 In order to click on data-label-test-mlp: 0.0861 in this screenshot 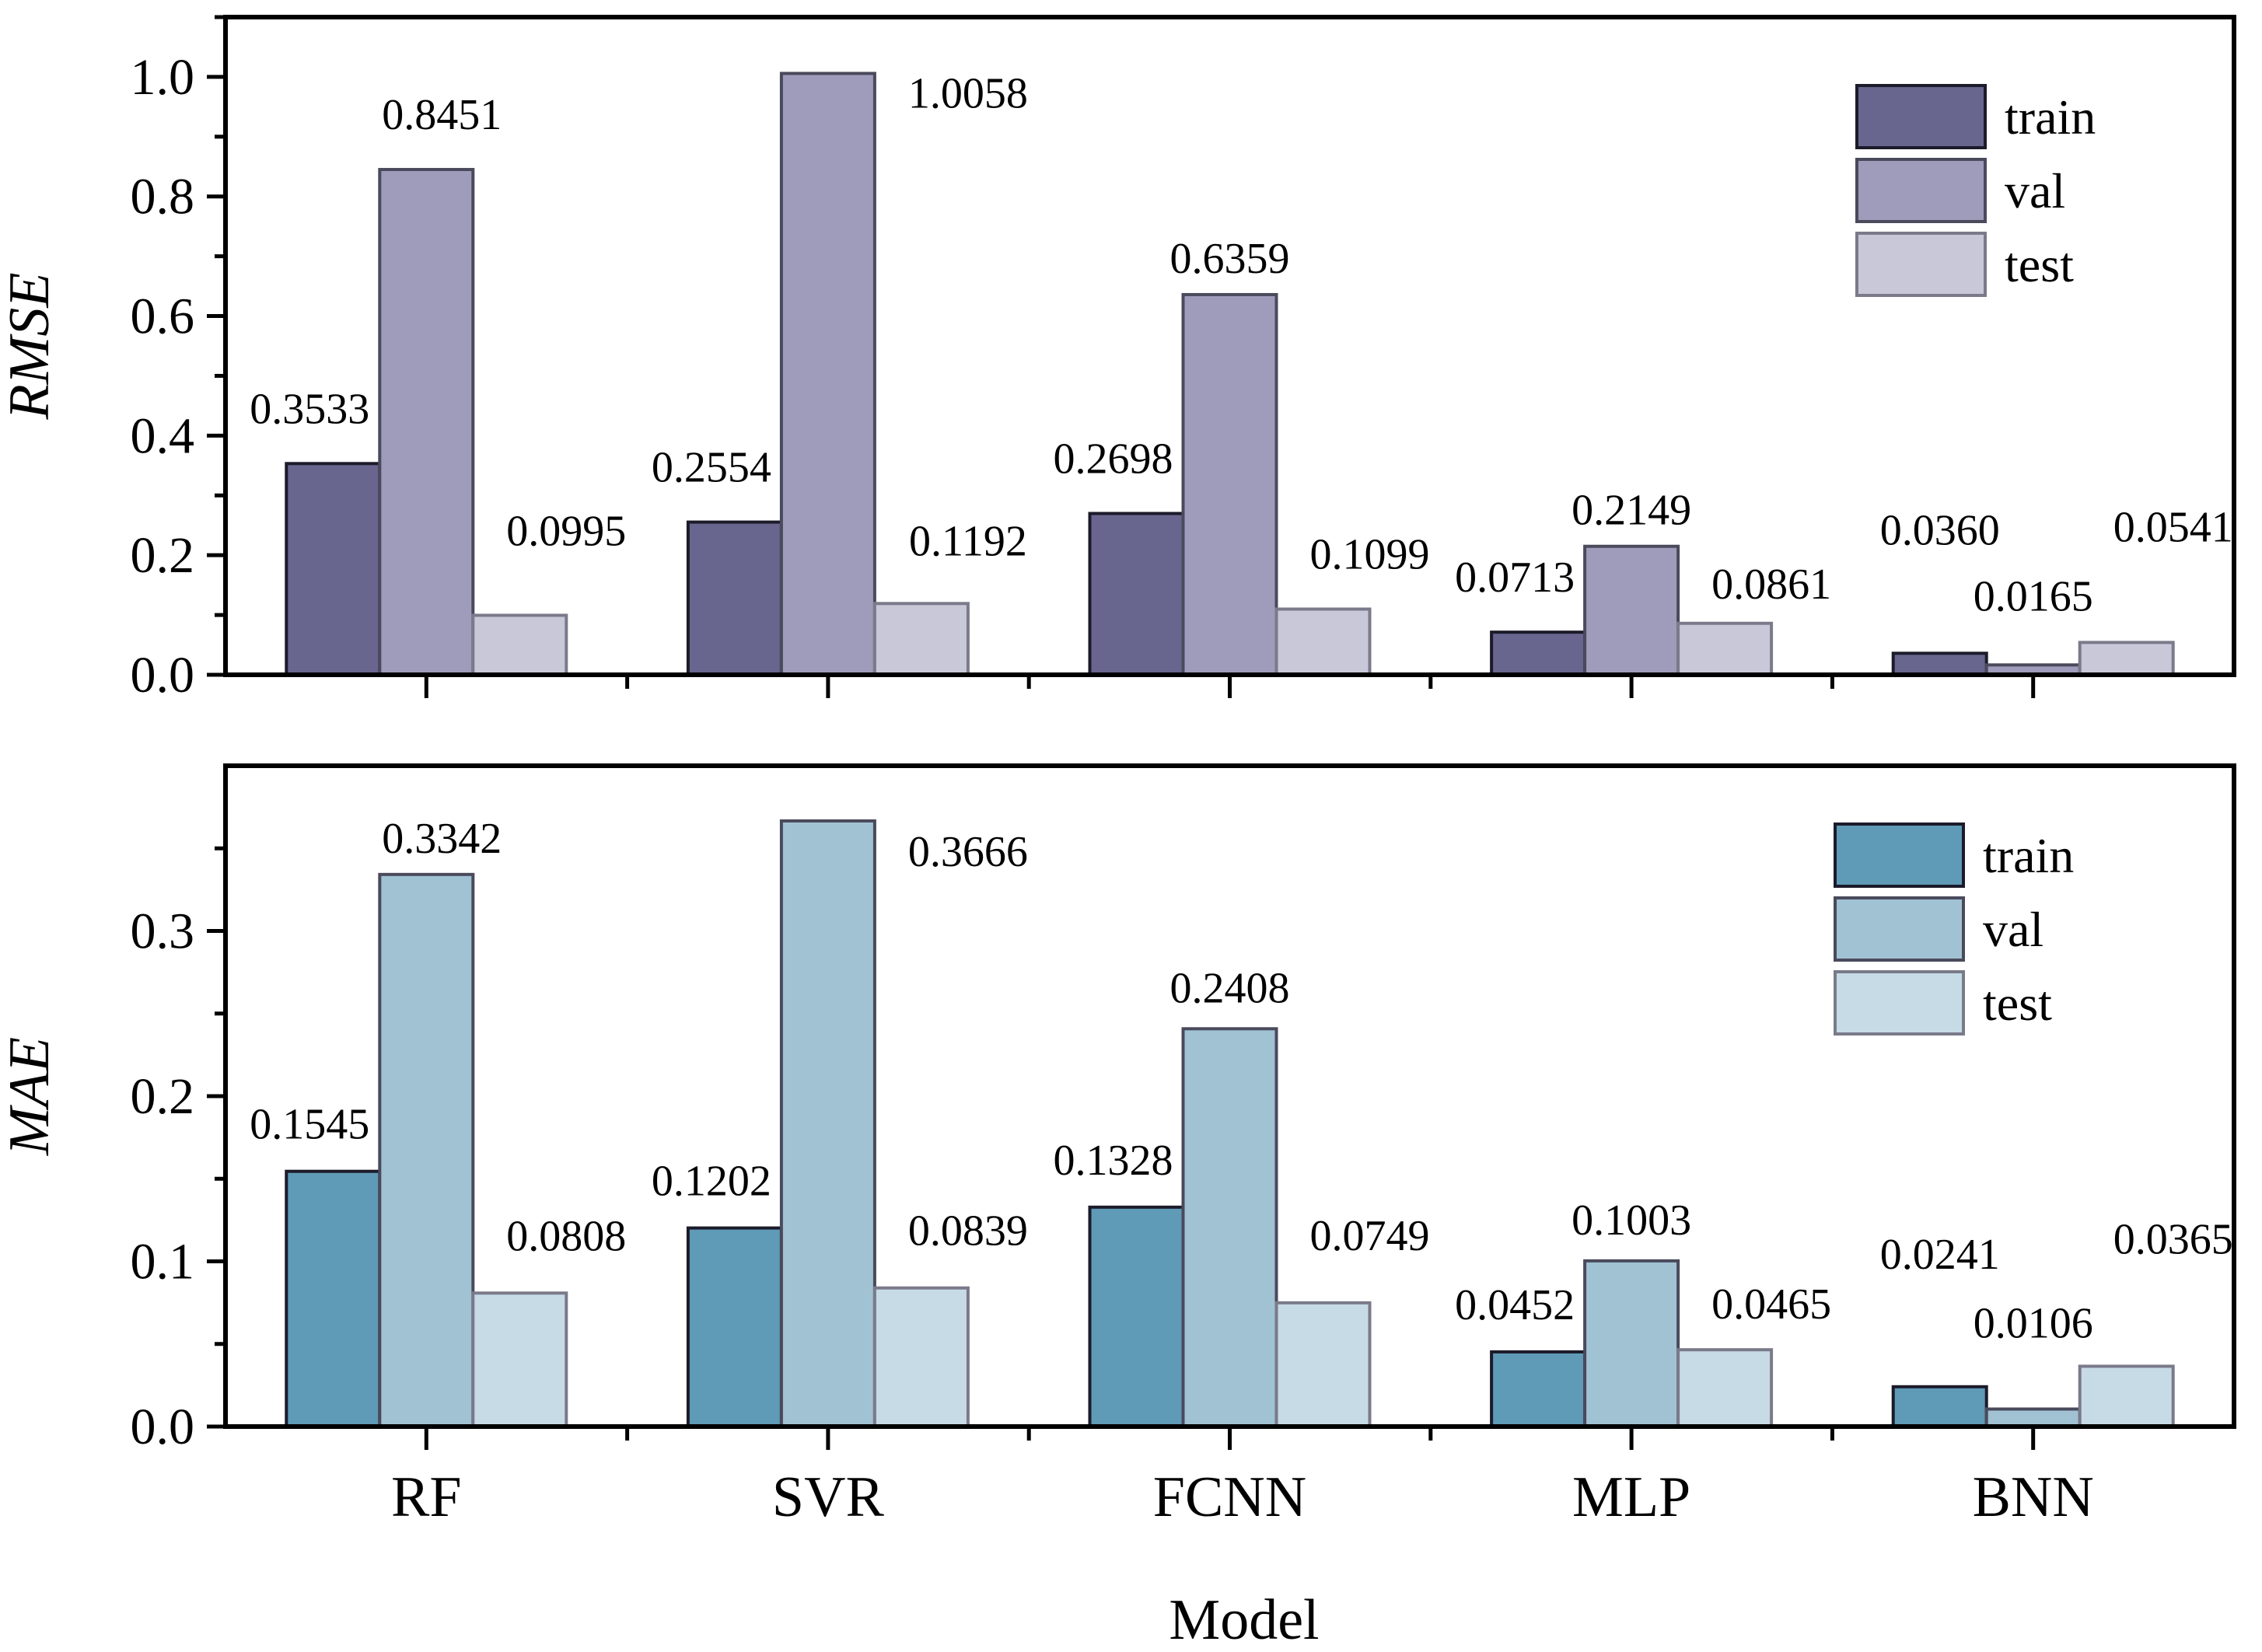, I will do `click(1771, 585)`.